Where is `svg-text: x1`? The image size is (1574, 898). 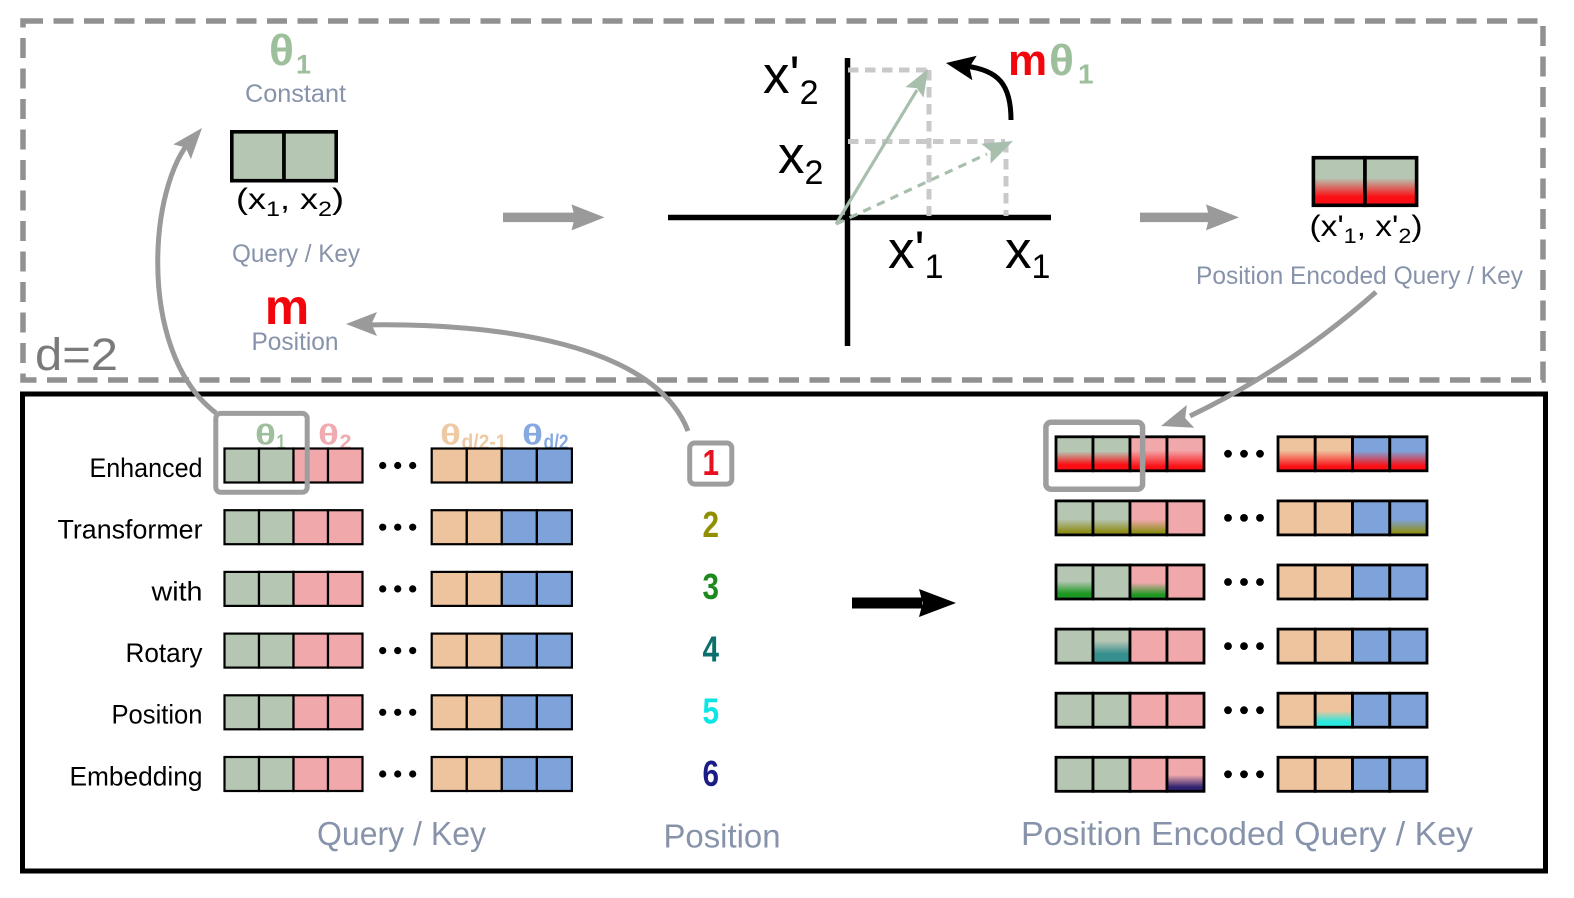 svg-text: x1 is located at coordinates (1027, 253).